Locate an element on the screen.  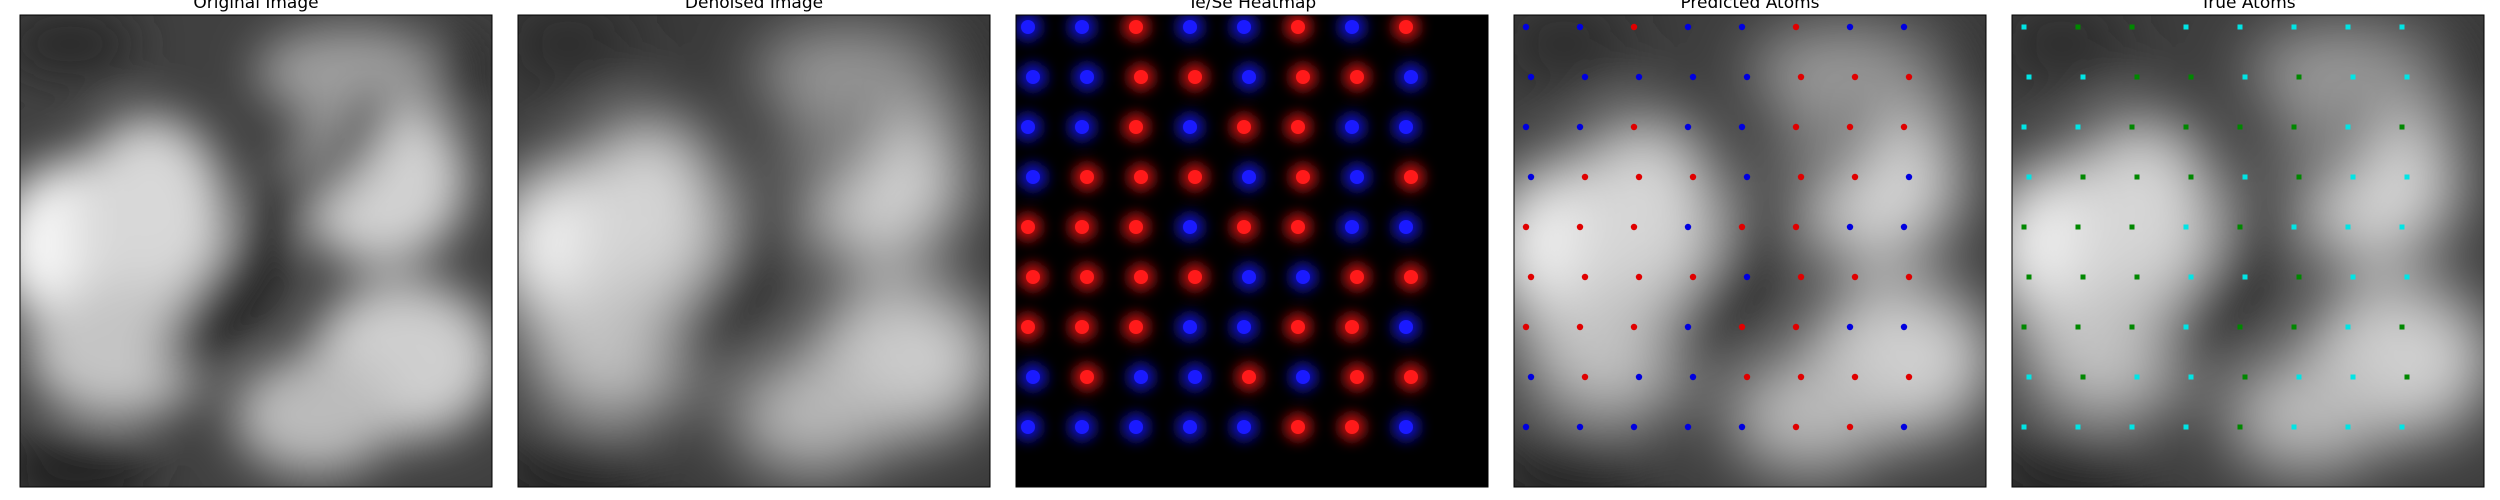
panel-title-true: True Atoms is located at coordinates (2247, 6).